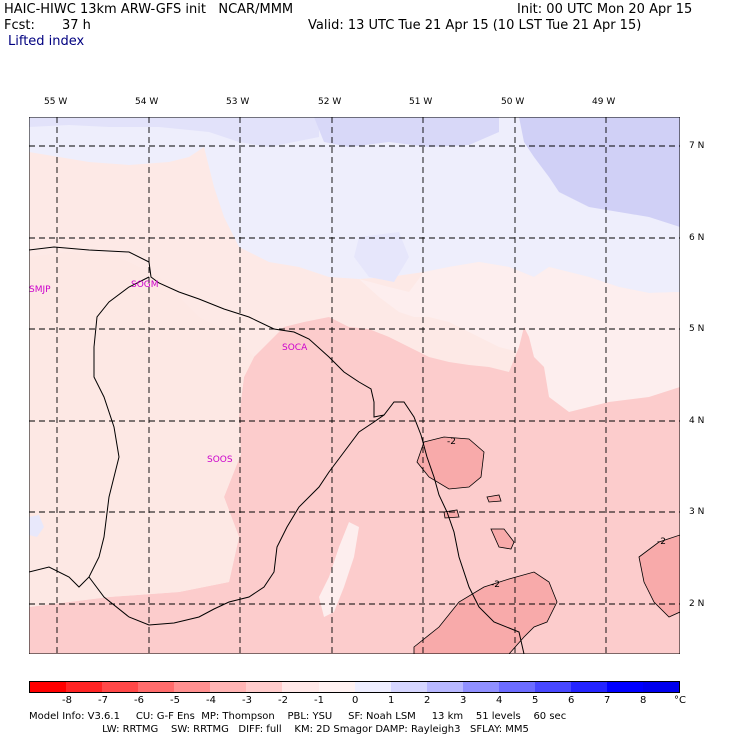 The image size is (740, 740). Describe the element at coordinates (355, 700) in the screenshot. I see `colorbar-tick: 0` at that location.